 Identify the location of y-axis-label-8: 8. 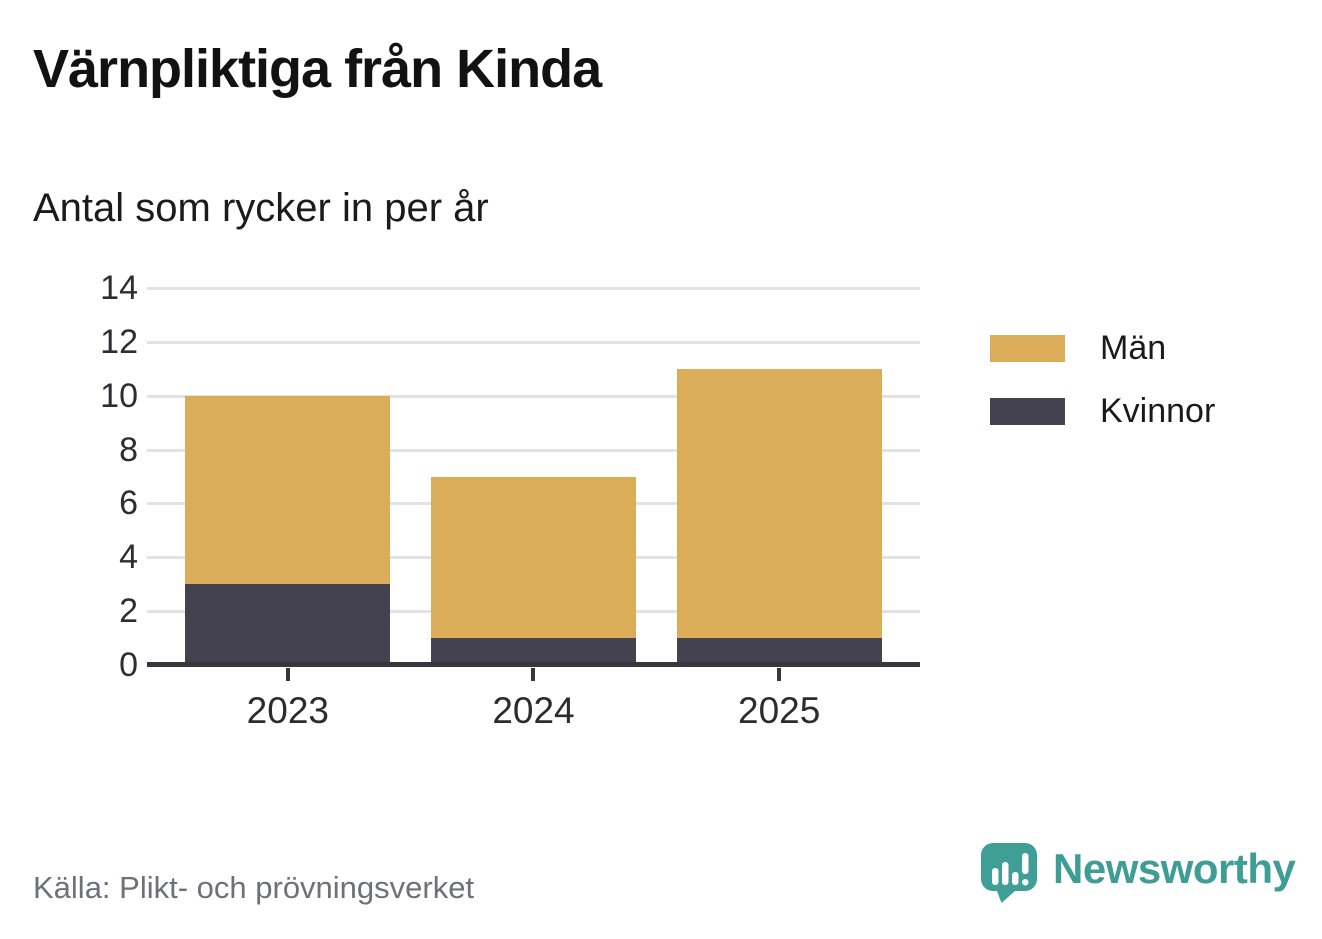
(128, 449).